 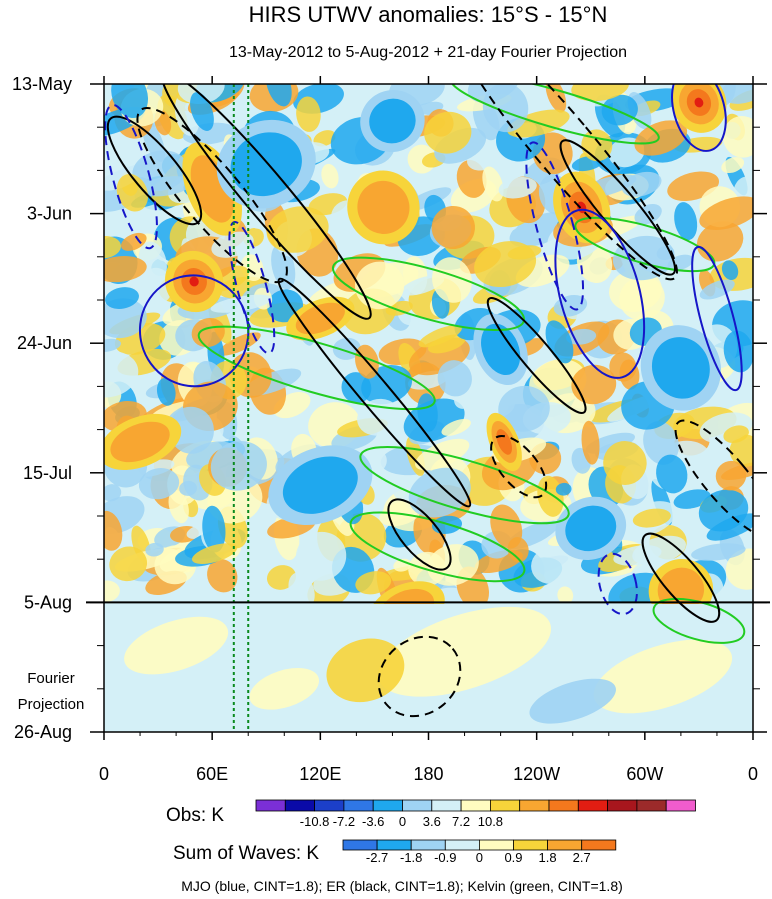 What do you see at coordinates (51, 678) in the screenshot?
I see `projection-label-line1: Fourier` at bounding box center [51, 678].